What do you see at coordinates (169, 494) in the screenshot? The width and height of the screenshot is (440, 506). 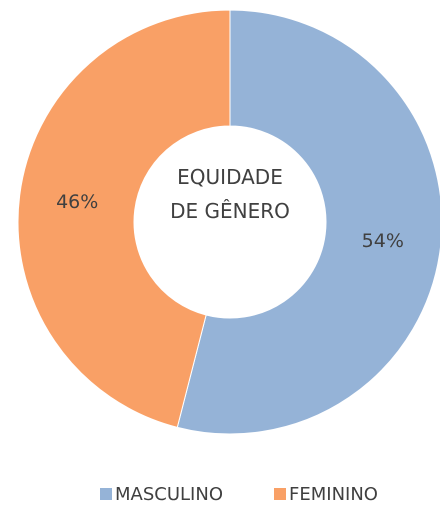 I see `legend-label: MASCULINO` at bounding box center [169, 494].